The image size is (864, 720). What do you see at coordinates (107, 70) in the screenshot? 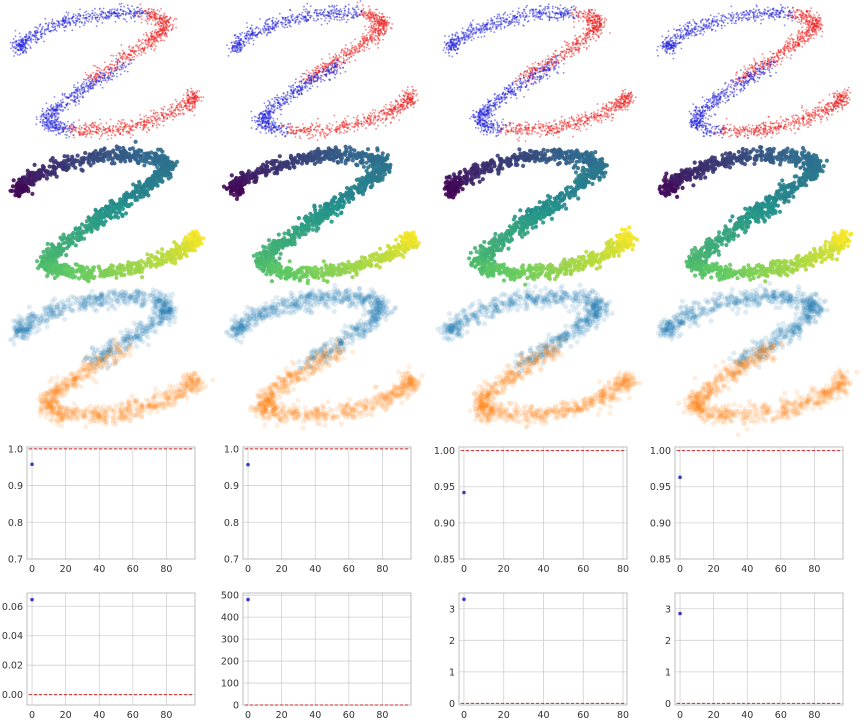
I see `scatter-panel` at bounding box center [107, 70].